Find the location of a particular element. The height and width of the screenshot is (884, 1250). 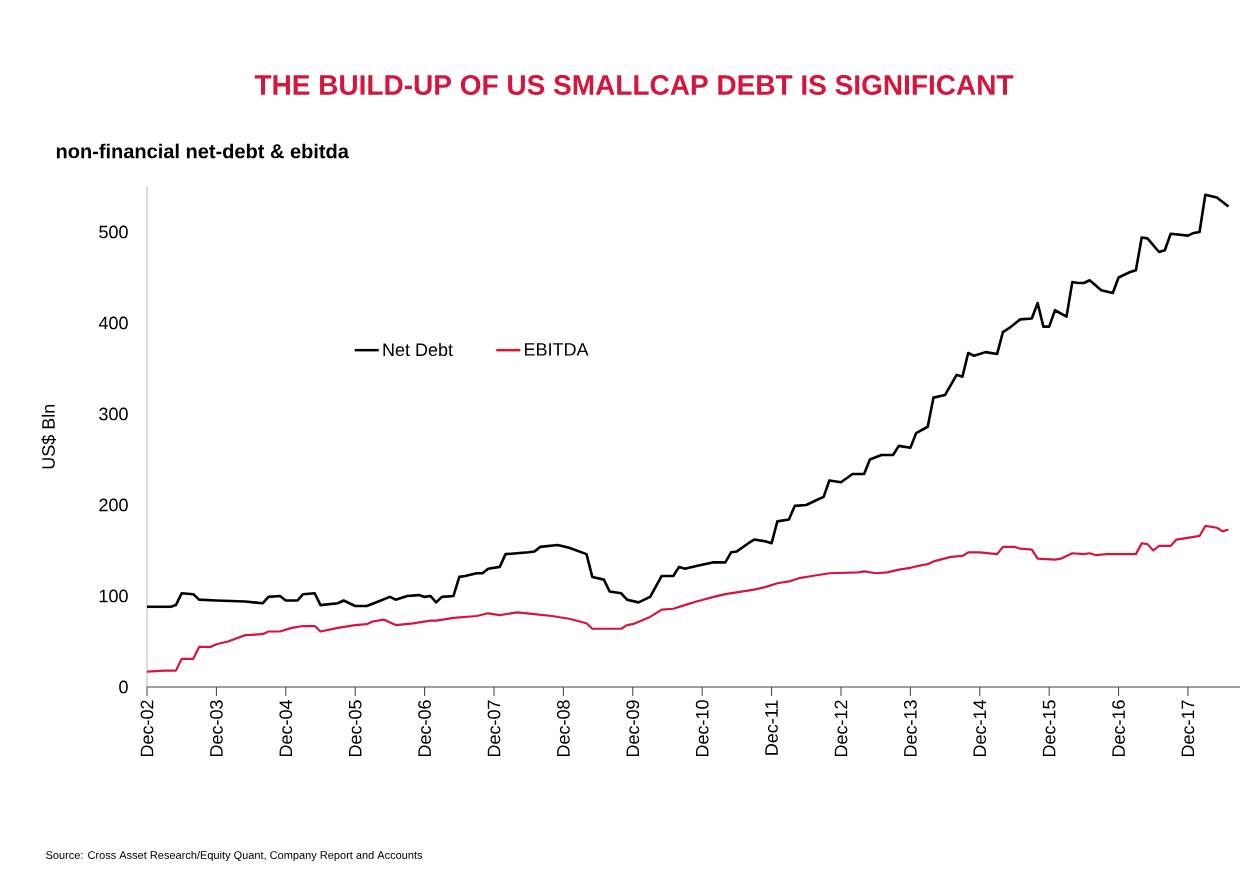

x-tick-label: Dec-16 is located at coordinates (1118, 728).